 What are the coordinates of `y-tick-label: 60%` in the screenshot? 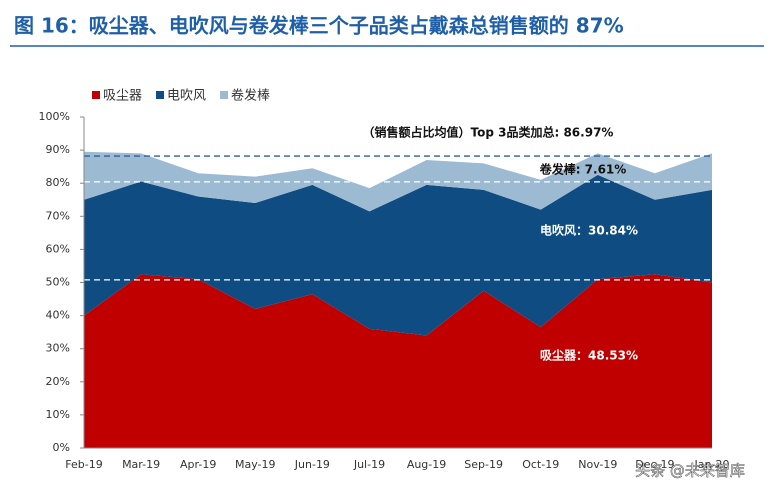 It's located at (58, 248).